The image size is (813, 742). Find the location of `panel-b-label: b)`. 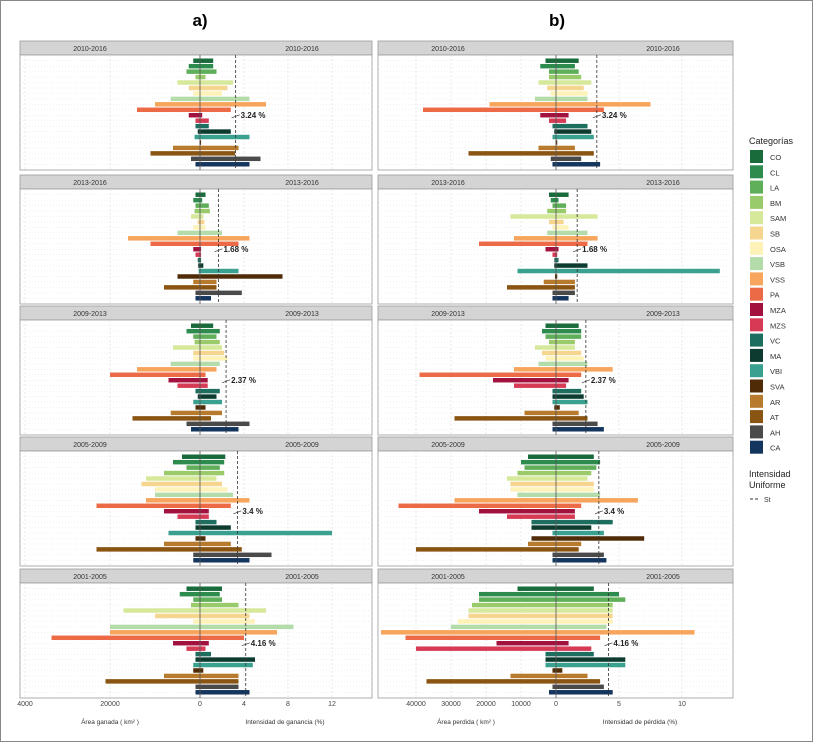

panel-b-label: b) is located at coordinates (557, 20).